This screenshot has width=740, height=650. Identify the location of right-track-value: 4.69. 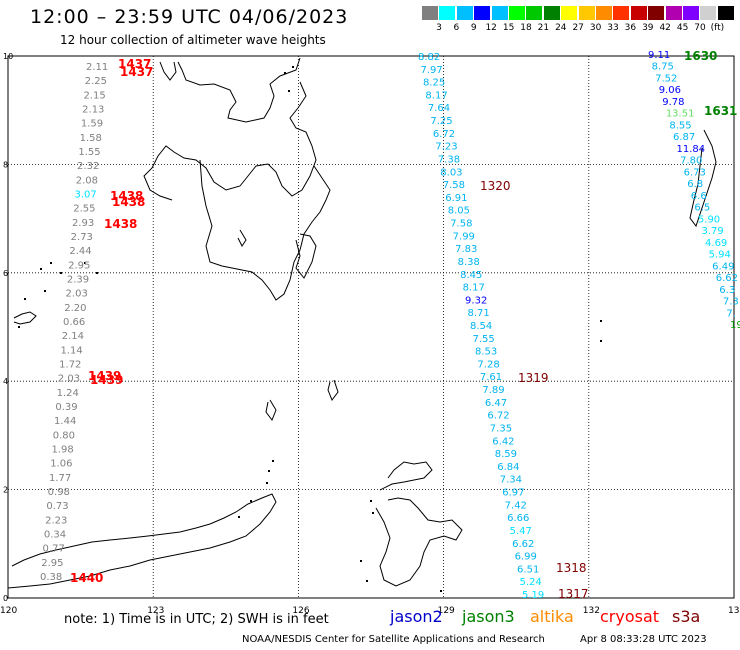
(716, 243).